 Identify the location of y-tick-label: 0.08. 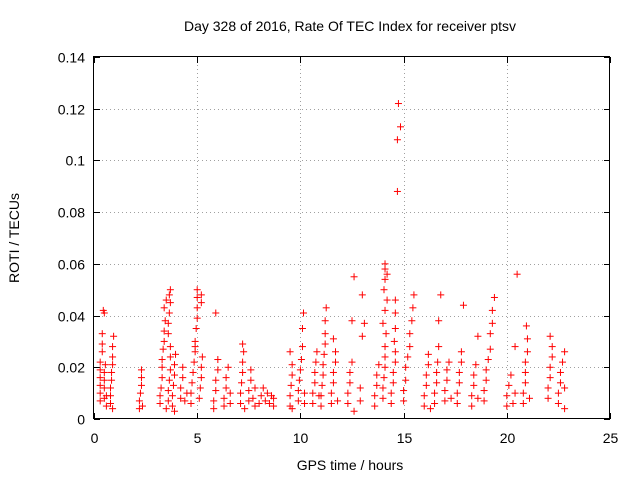
(71, 213).